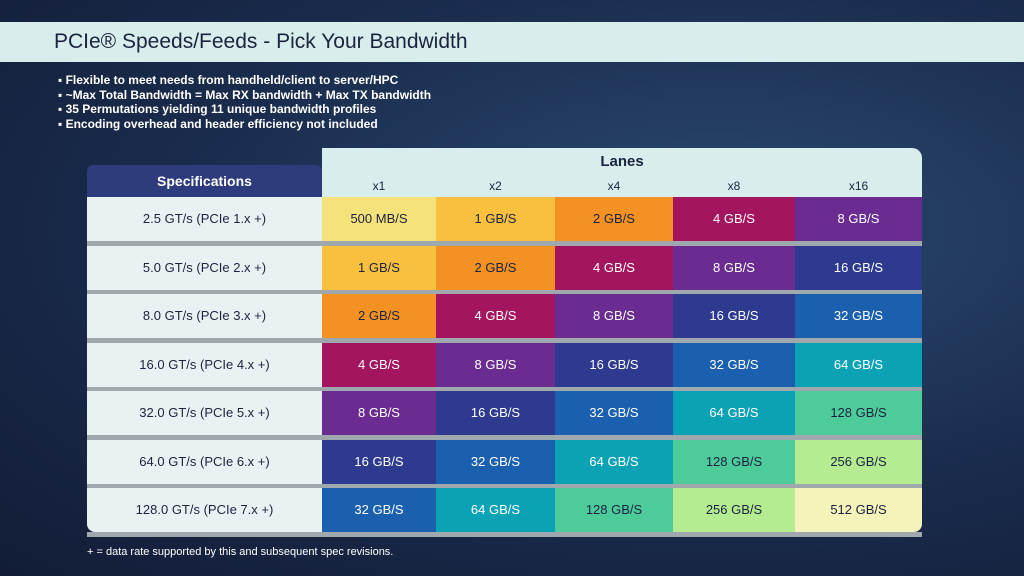 The image size is (1024, 576). I want to click on lane-label: x1, so click(379, 186).